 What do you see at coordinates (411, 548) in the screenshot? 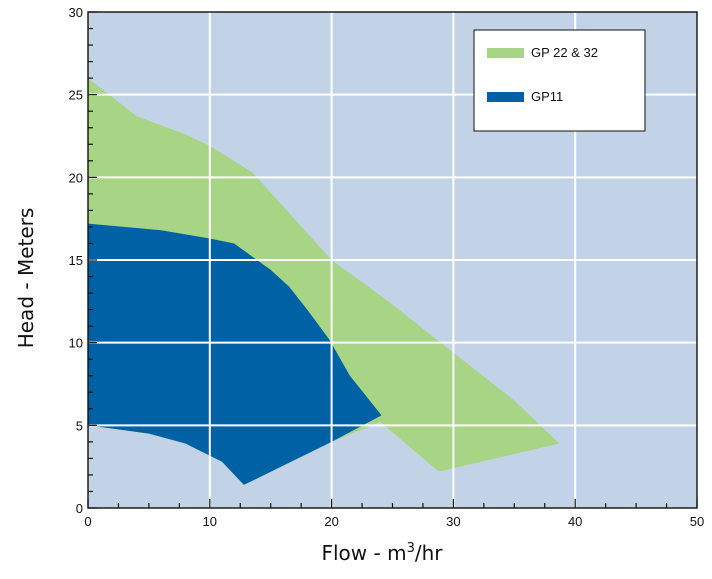
I see `x-axis-title-superscript: 3` at bounding box center [411, 548].